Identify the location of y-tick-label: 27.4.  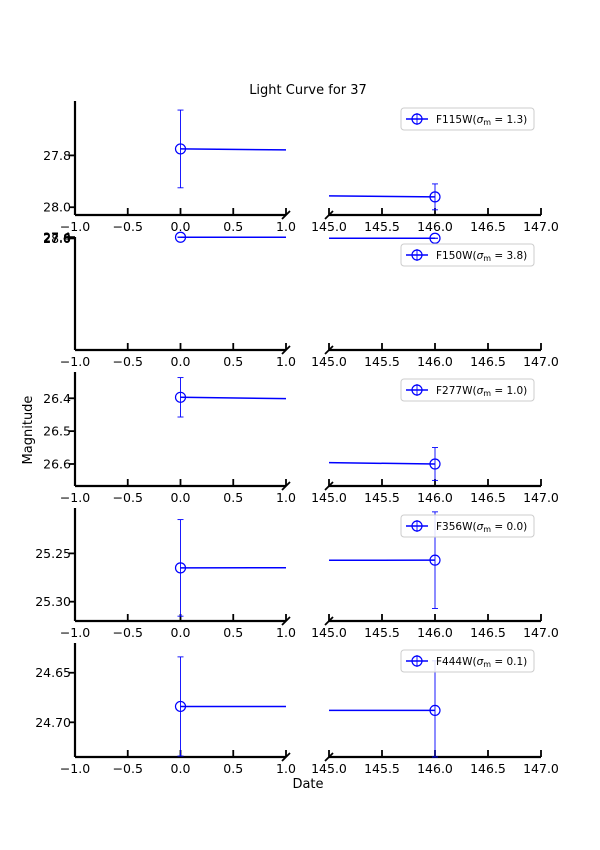
(57, 237).